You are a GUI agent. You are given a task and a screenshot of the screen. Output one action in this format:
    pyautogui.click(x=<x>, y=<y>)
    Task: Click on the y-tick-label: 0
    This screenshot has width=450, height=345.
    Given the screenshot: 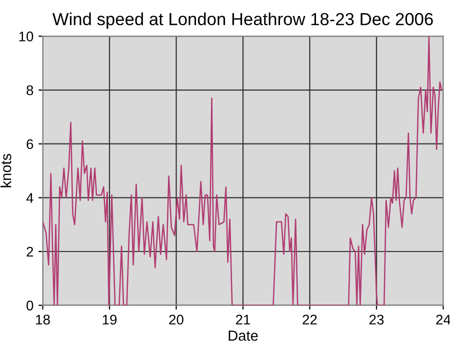 What is the action you would take?
    pyautogui.click(x=30, y=305)
    